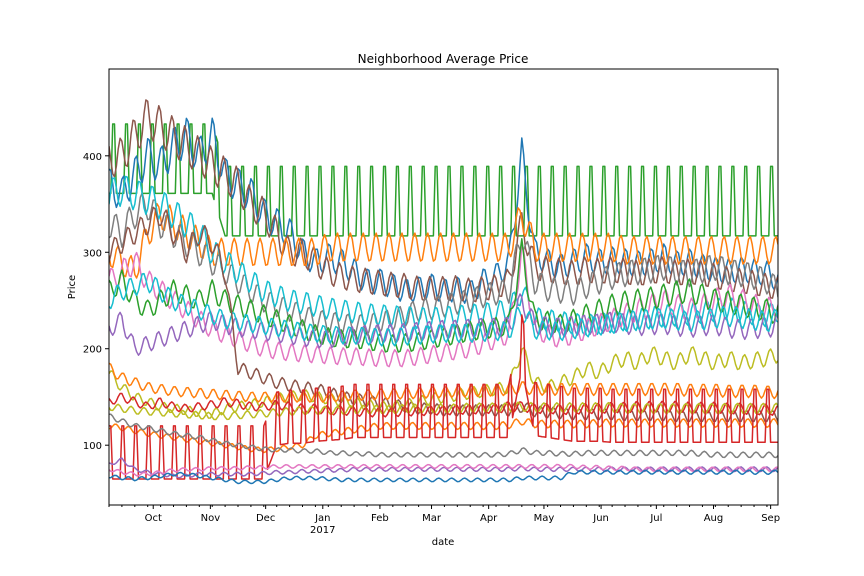  I want to click on x-tick-label: Oct, so click(153, 518).